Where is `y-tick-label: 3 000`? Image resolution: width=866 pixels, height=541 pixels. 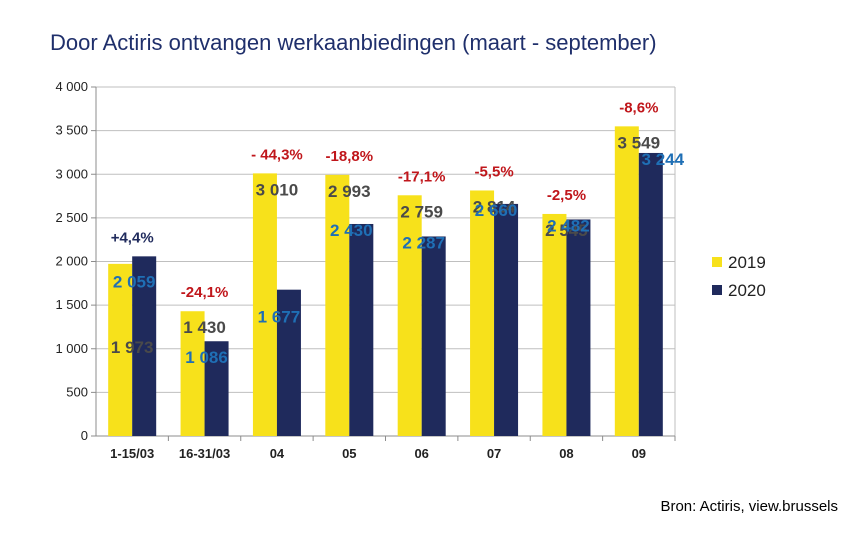
y-tick-label: 3 000 is located at coordinates (71, 173).